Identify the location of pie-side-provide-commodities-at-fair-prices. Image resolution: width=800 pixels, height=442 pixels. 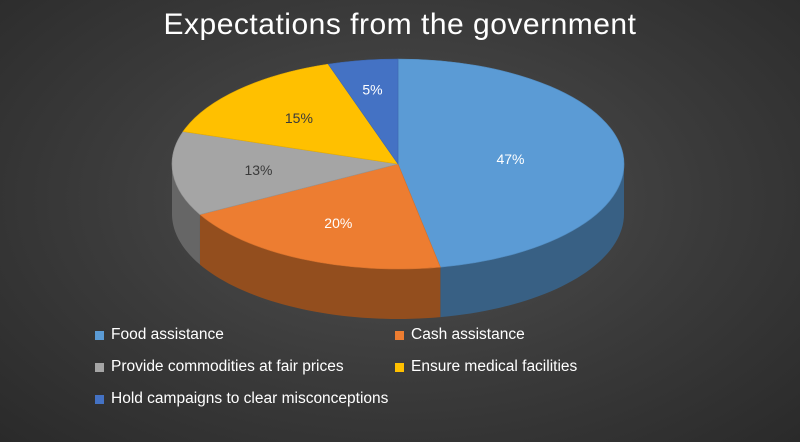
(186, 214).